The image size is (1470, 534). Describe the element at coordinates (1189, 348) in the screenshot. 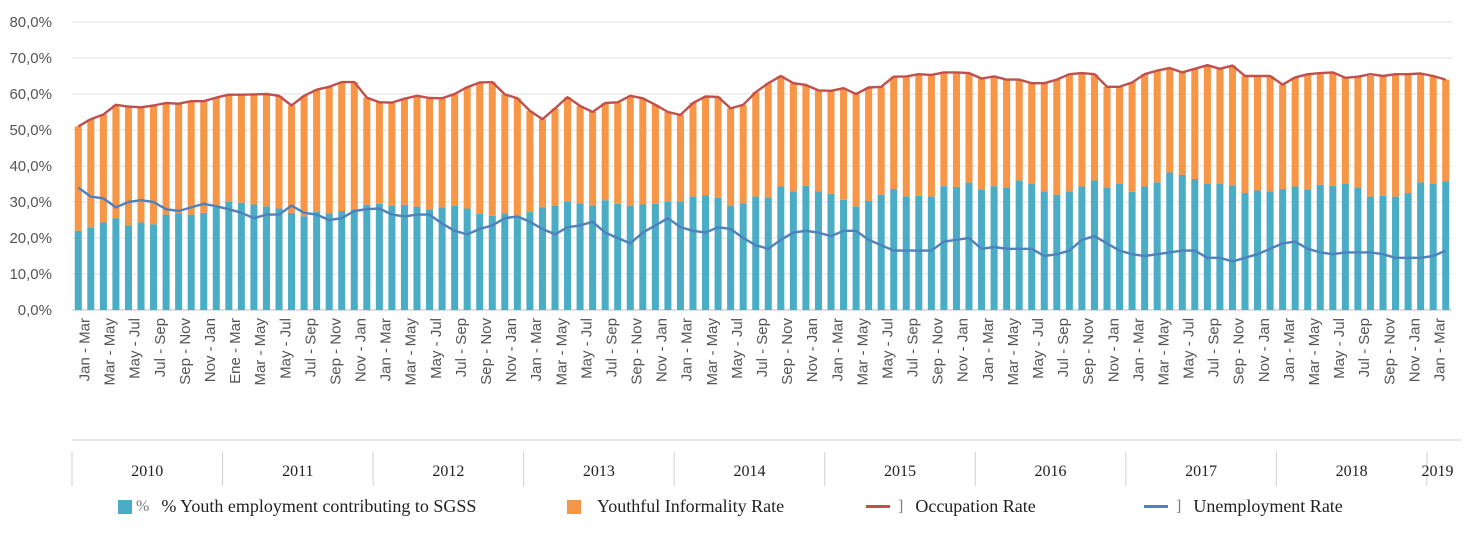

I see `x-tick-label: May - Jul` at that location.